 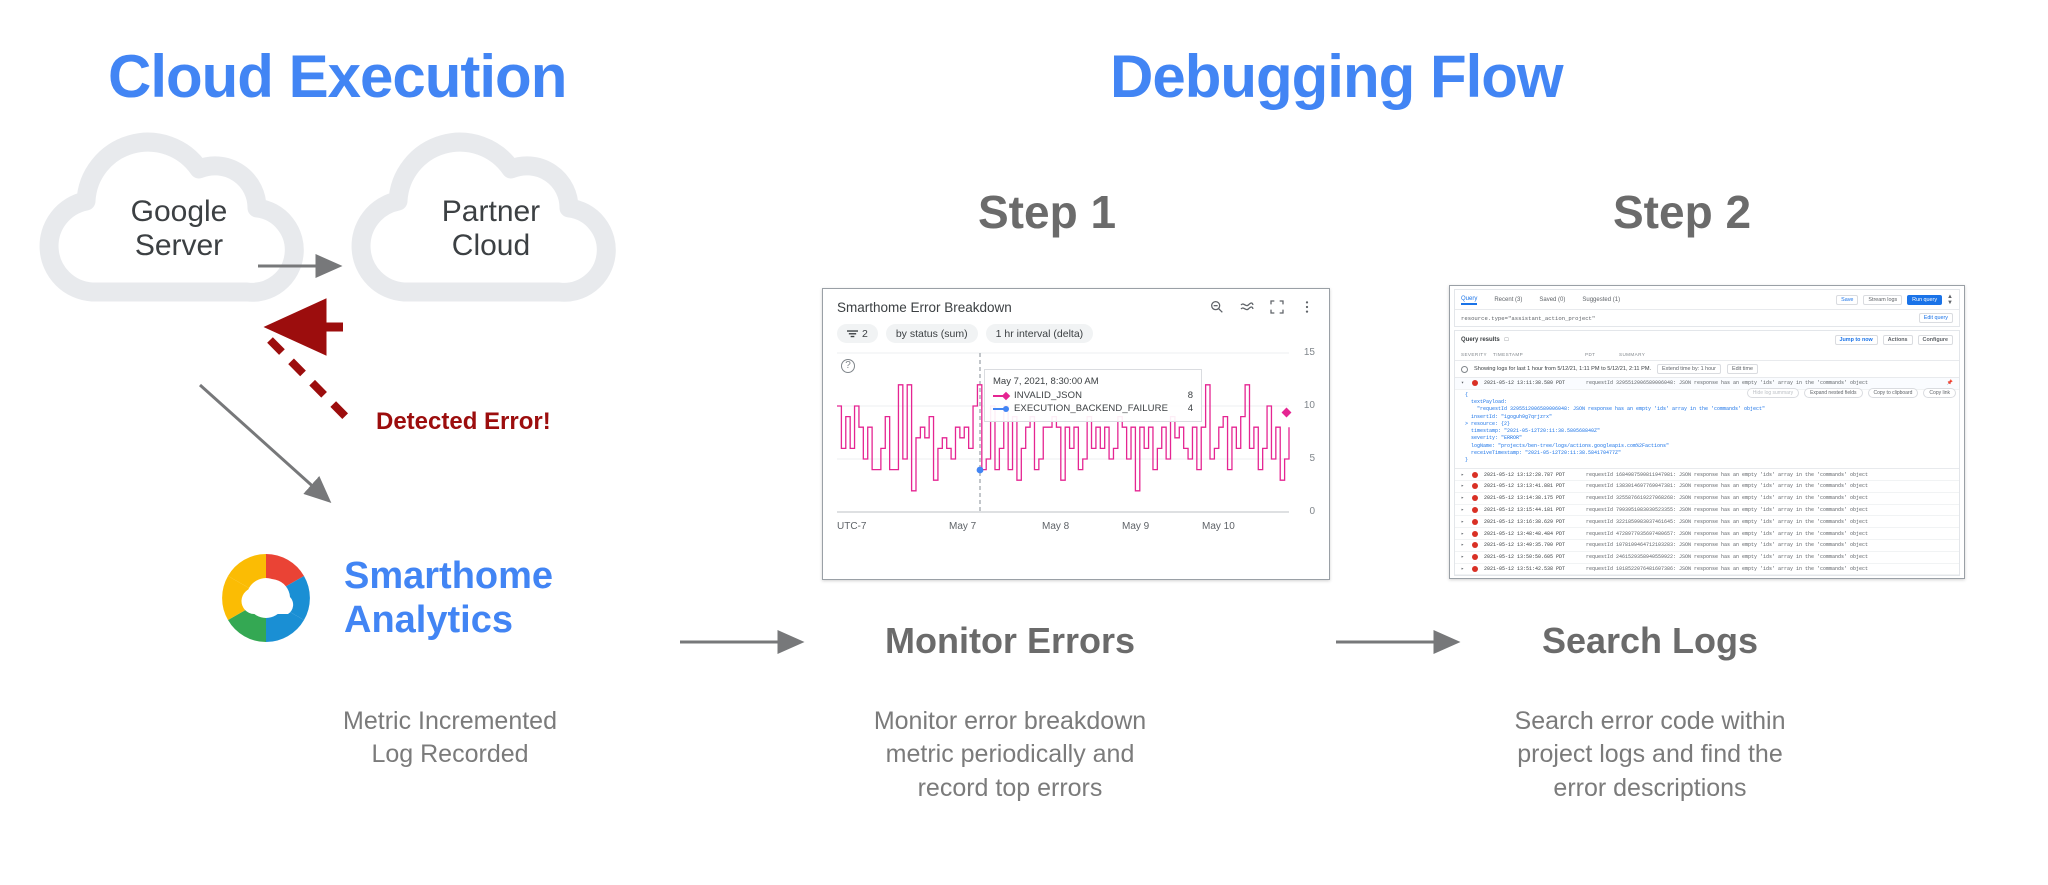 What do you see at coordinates (1262, 307) in the screenshot?
I see `chart-toolbar` at bounding box center [1262, 307].